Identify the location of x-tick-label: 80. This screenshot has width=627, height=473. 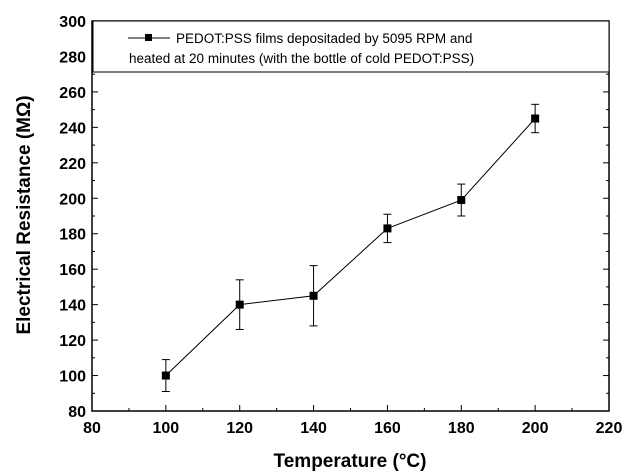
(92, 428).